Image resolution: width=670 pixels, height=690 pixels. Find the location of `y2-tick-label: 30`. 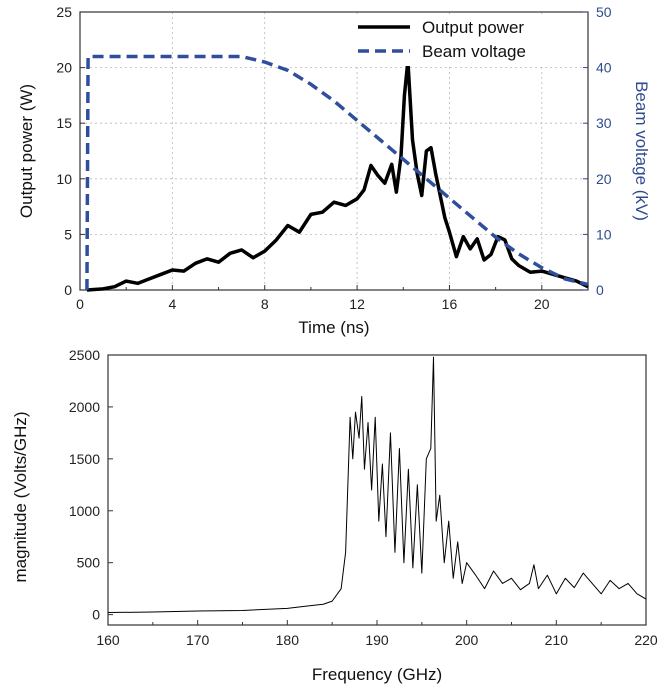

y2-tick-label: 30 is located at coordinates (604, 123).